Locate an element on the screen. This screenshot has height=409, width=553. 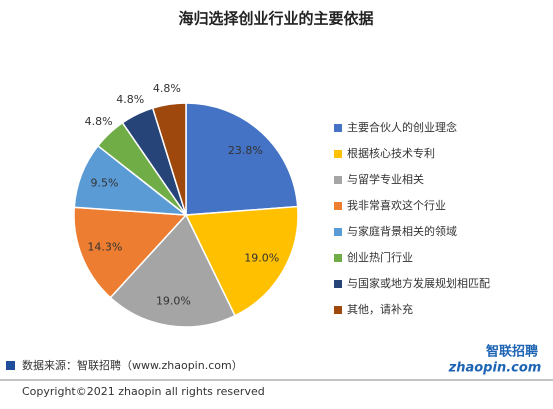
legend-label: 与国家或地方发展规划相匹配 is located at coordinates (418, 283).